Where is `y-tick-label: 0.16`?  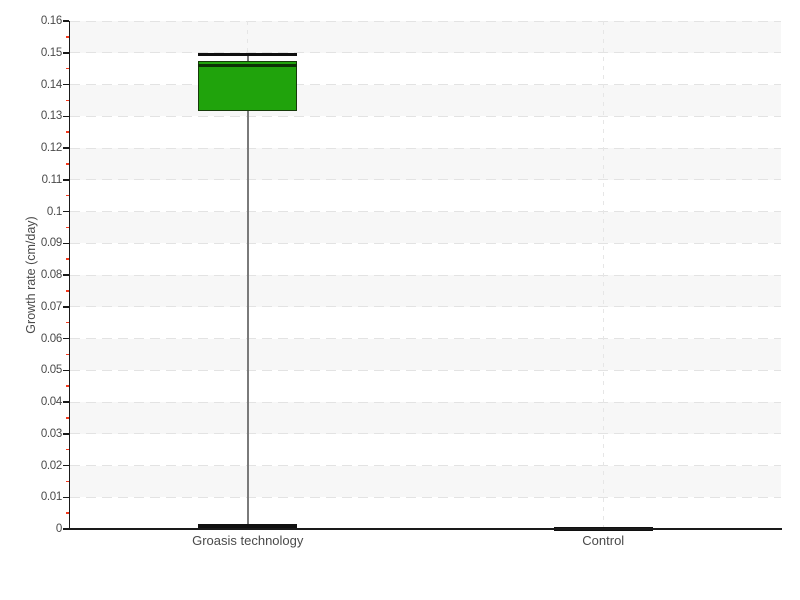 y-tick-label: 0.16 is located at coordinates (51, 21).